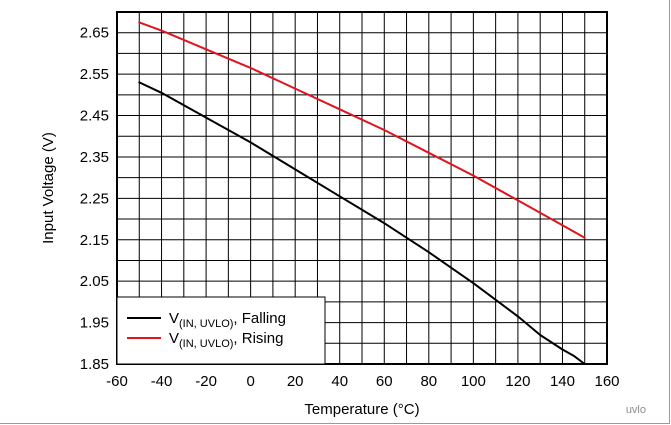  I want to click on x-tick-label: 120, so click(517, 381).